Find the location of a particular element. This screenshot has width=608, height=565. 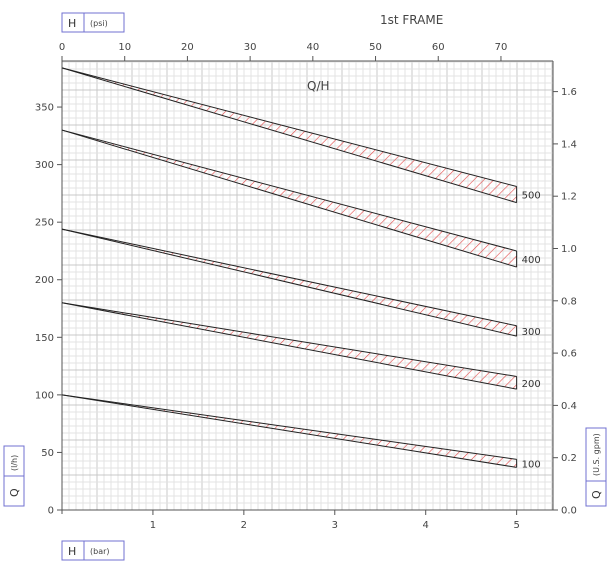

top-tick-label: 0 is located at coordinates (62, 47).